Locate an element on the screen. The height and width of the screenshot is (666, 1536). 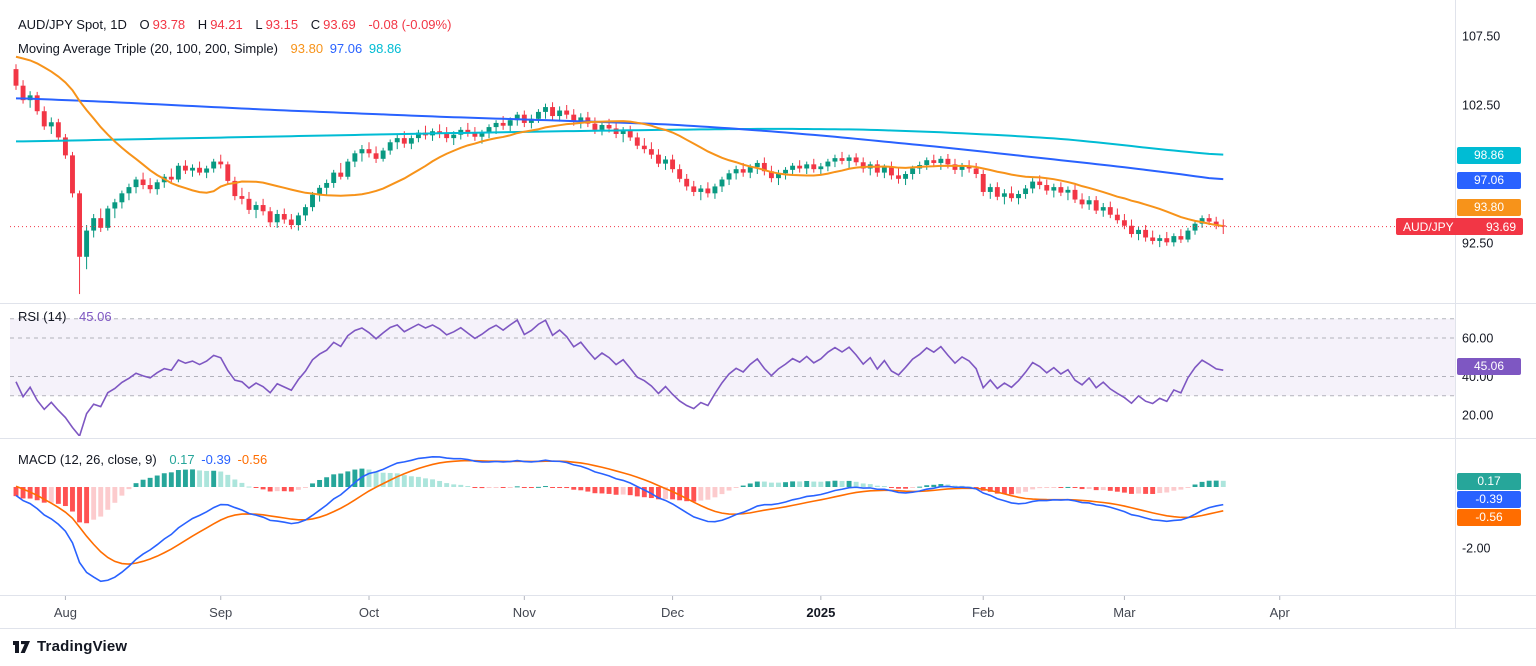
macd-badge-0.17: 0.17 is located at coordinates (1489, 482).